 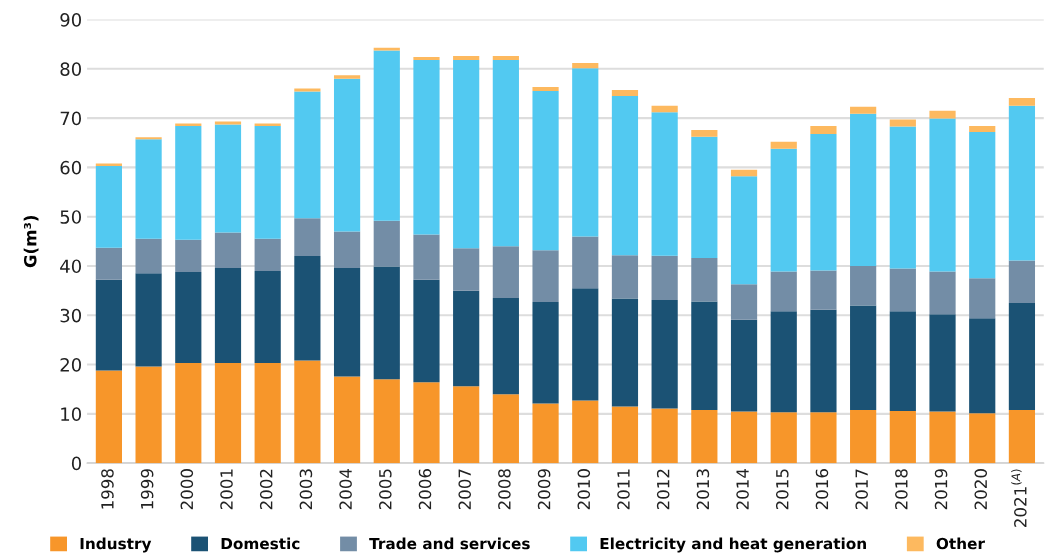 I want to click on legend-label: Trade and services, so click(x=449, y=543).